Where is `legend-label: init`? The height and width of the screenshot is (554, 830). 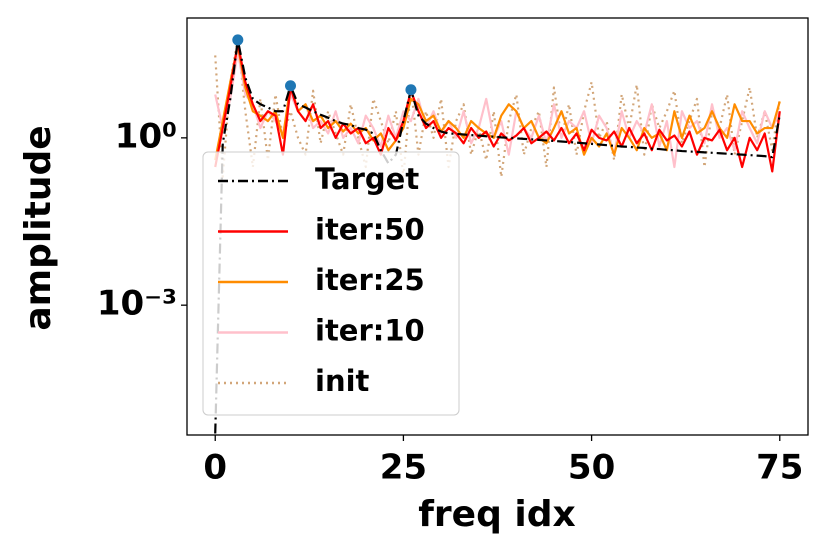
legend-label: init is located at coordinates (342, 381).